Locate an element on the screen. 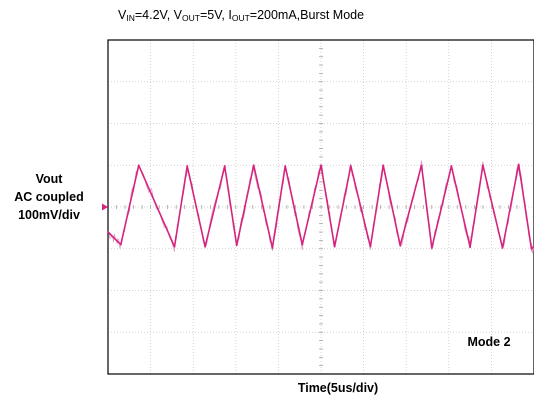 The height and width of the screenshot is (405, 534). channel-marker-arrow is located at coordinates (105, 207).